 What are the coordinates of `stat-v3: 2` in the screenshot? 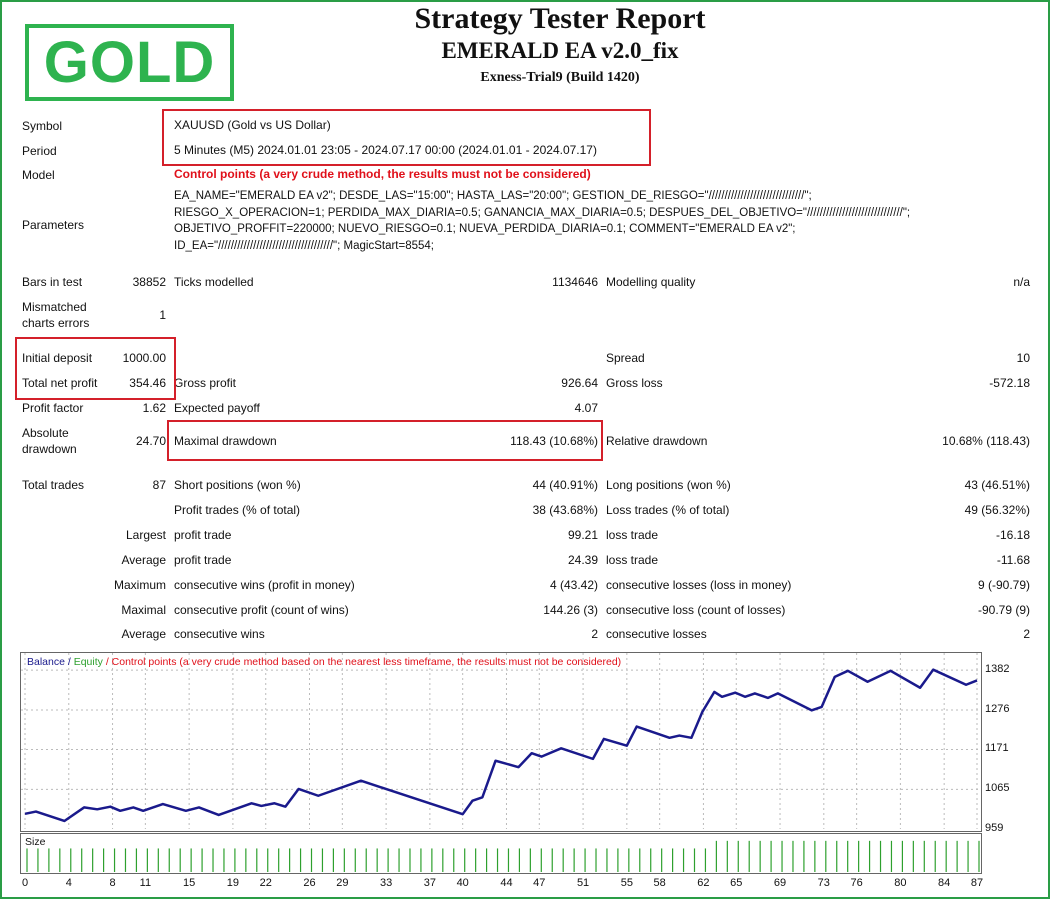 It's located at (1026, 634).